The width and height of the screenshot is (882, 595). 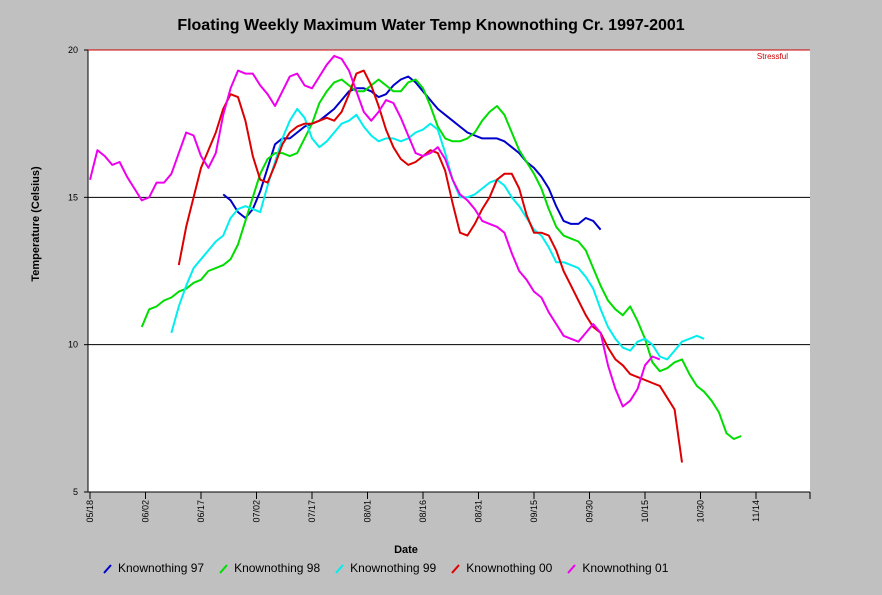 What do you see at coordinates (772, 56) in the screenshot?
I see `stressful-label: Stressful` at bounding box center [772, 56].